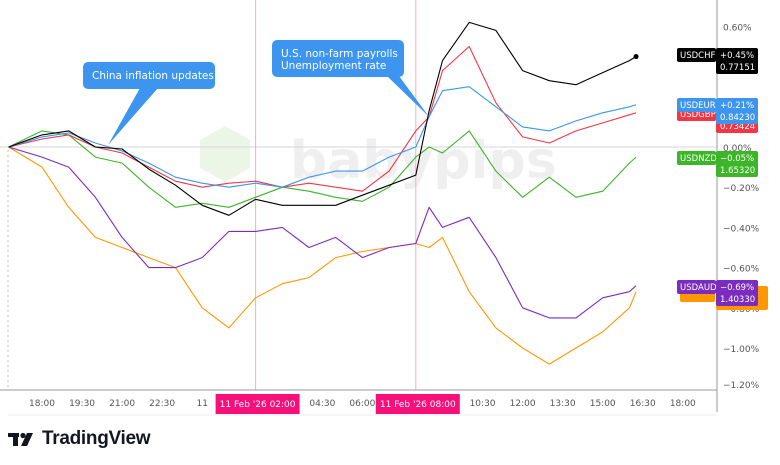 The image size is (780, 465). What do you see at coordinates (339, 54) in the screenshot?
I see `annotation-text: U.S. non-farm payrolls` at bounding box center [339, 54].